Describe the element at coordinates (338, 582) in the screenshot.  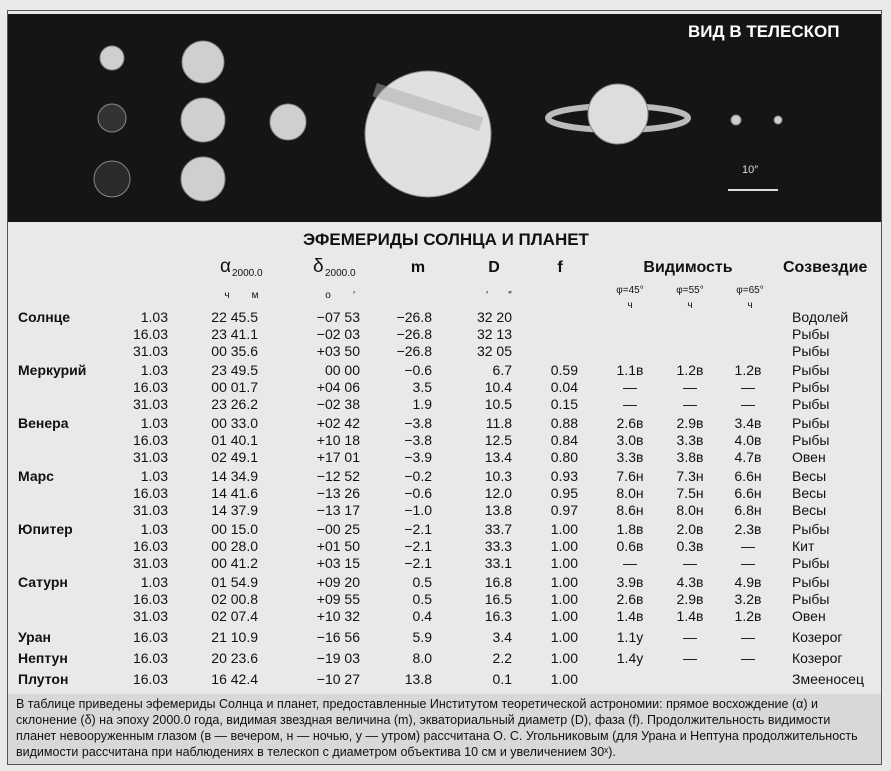
I see `declination: +09 20` at that location.